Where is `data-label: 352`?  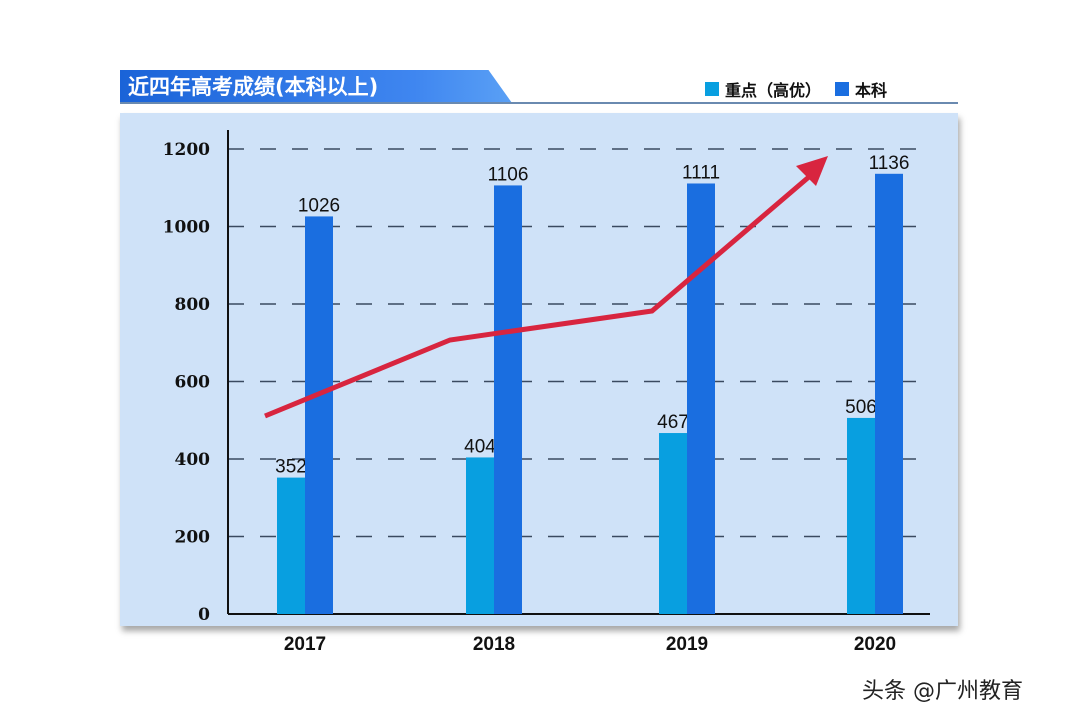
data-label: 352 is located at coordinates (291, 467).